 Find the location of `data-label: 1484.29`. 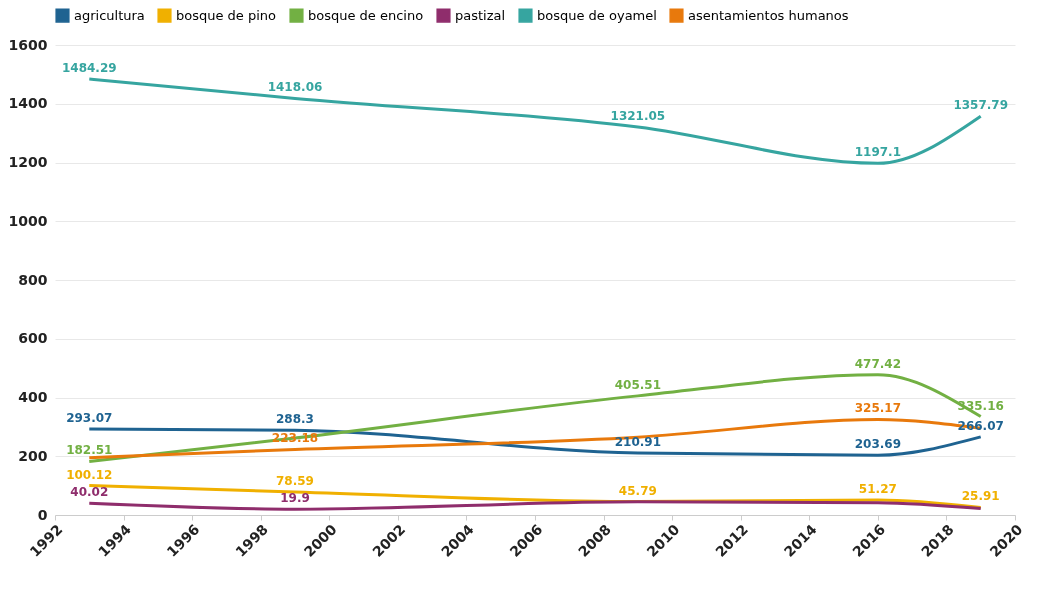

data-label: 1484.29 is located at coordinates (89, 67).